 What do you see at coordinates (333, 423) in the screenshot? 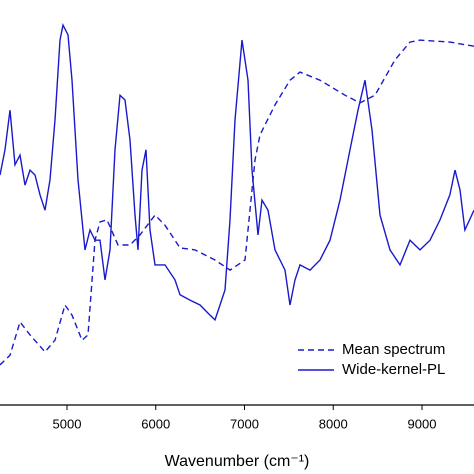
I see `x-tick-label: 8000` at bounding box center [333, 423].